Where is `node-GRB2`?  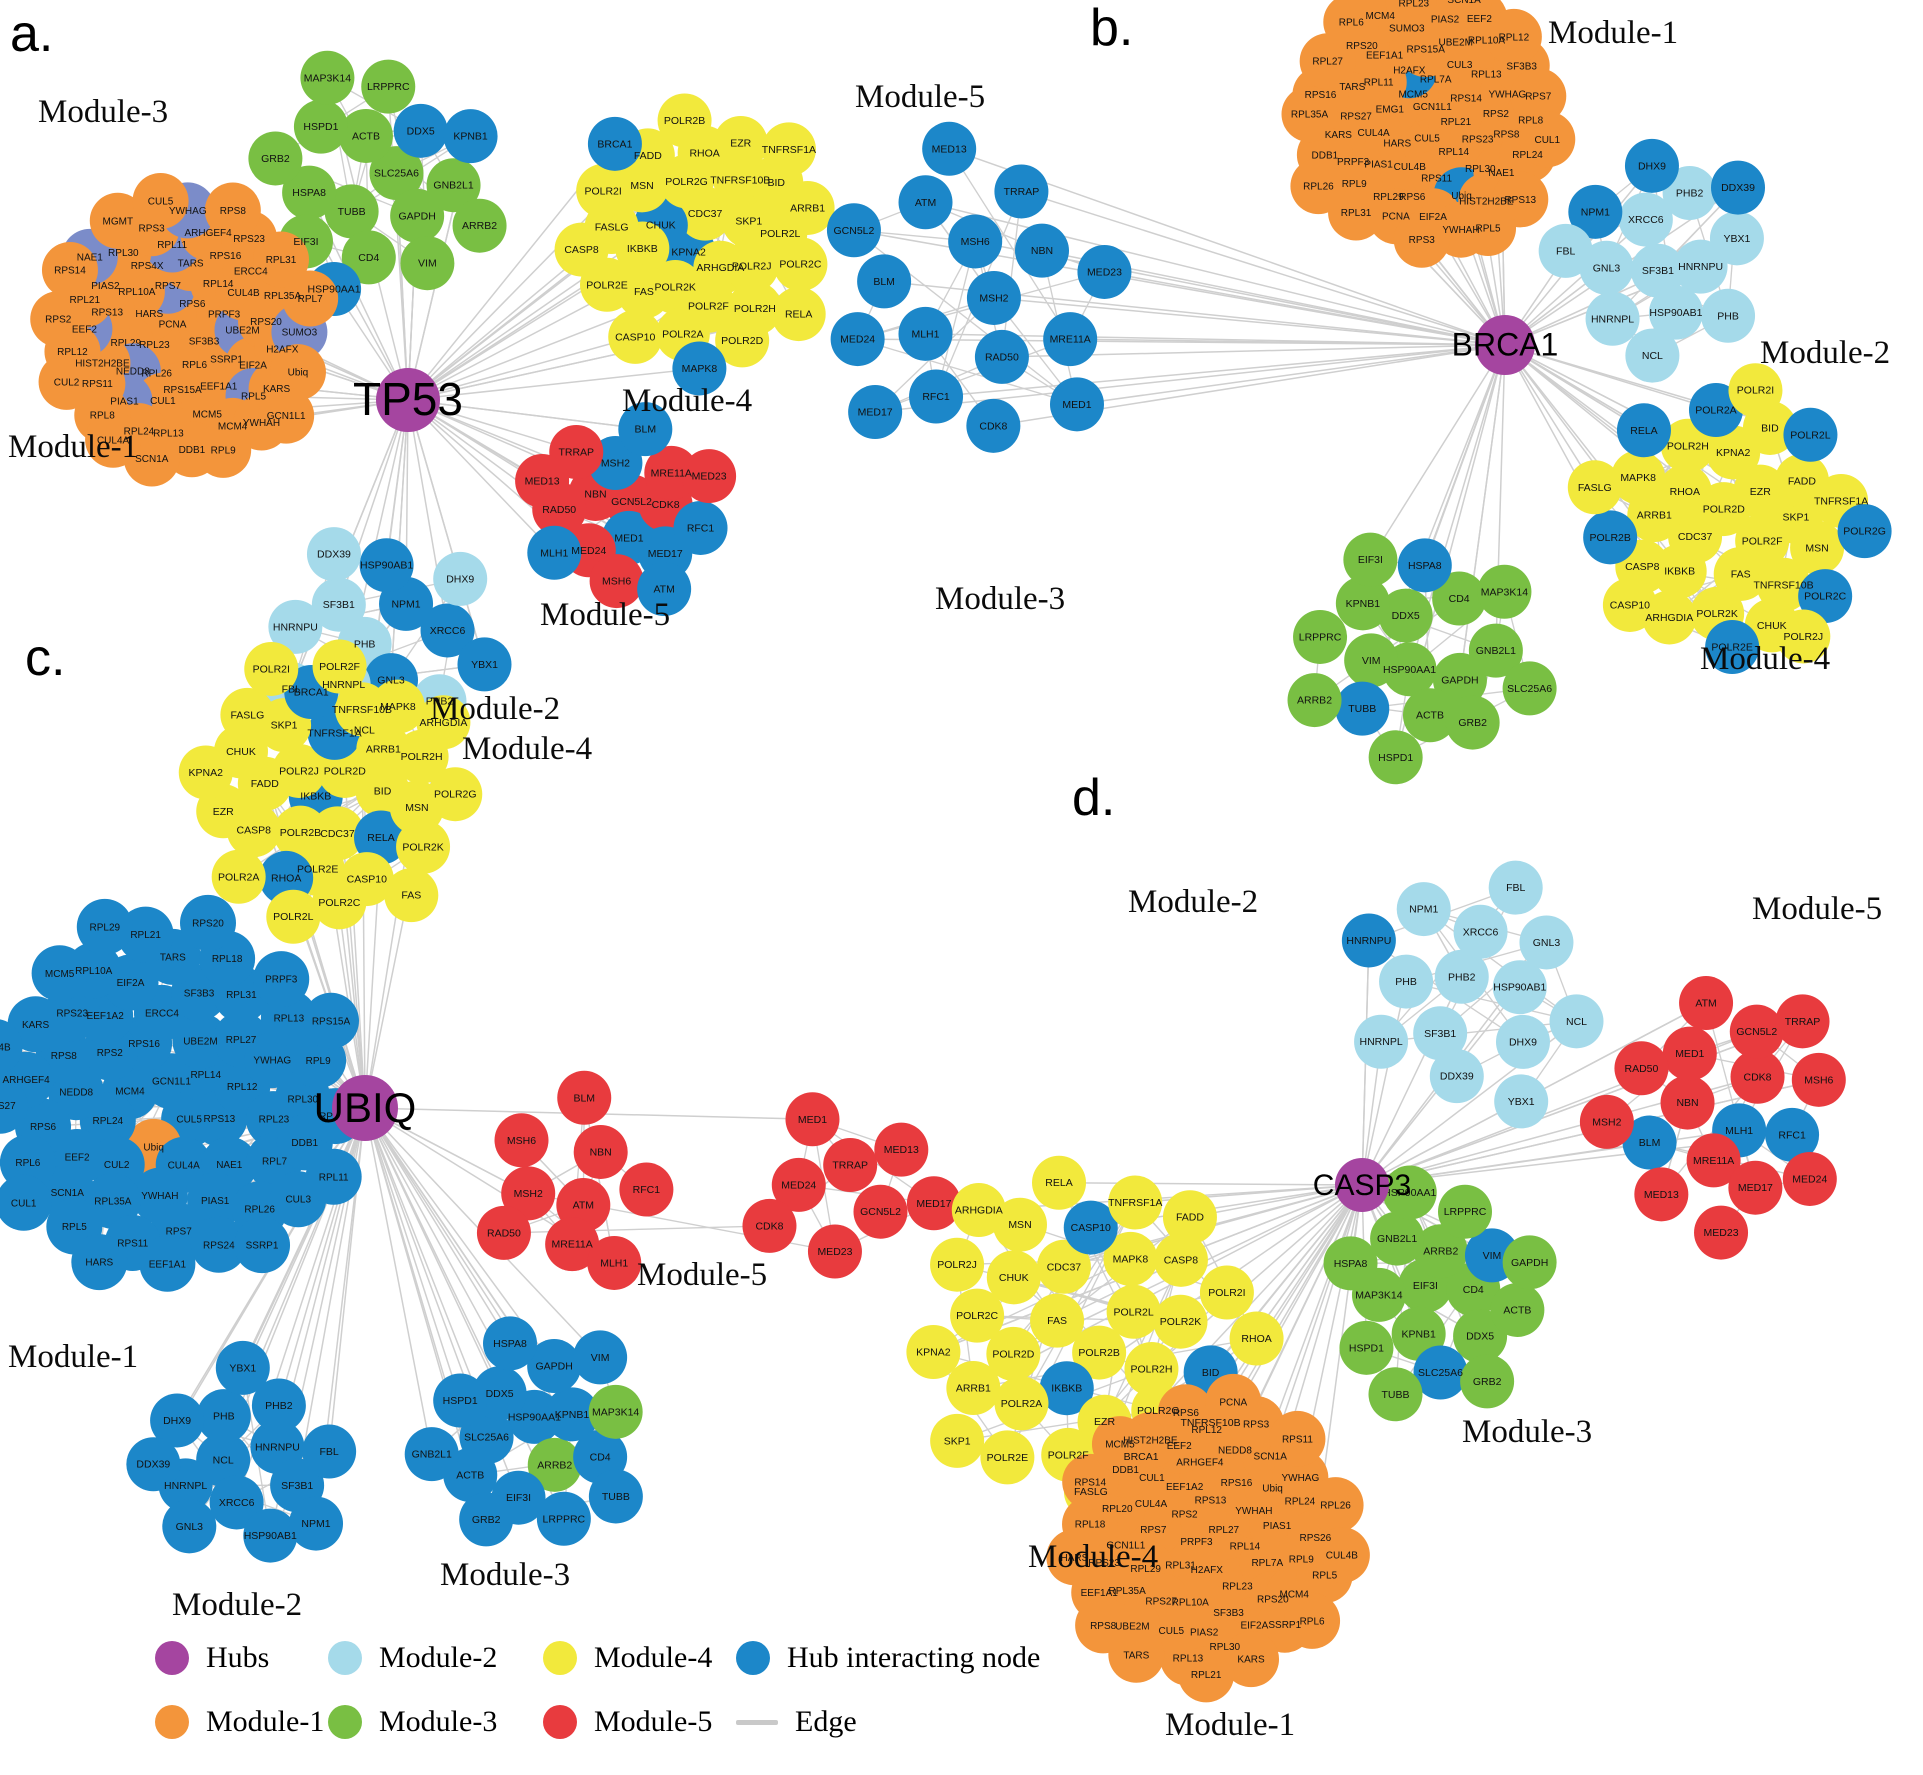
node-GRB2 is located at coordinates (1472, 722).